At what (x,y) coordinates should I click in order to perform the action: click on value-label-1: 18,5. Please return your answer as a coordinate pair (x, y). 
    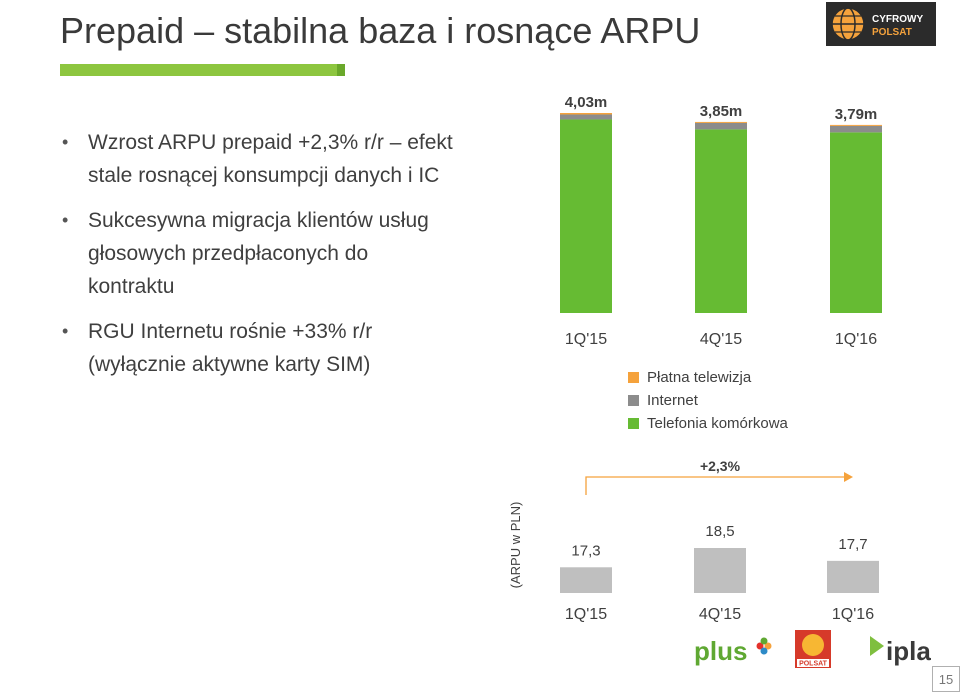
    Looking at the image, I should click on (719, 531).